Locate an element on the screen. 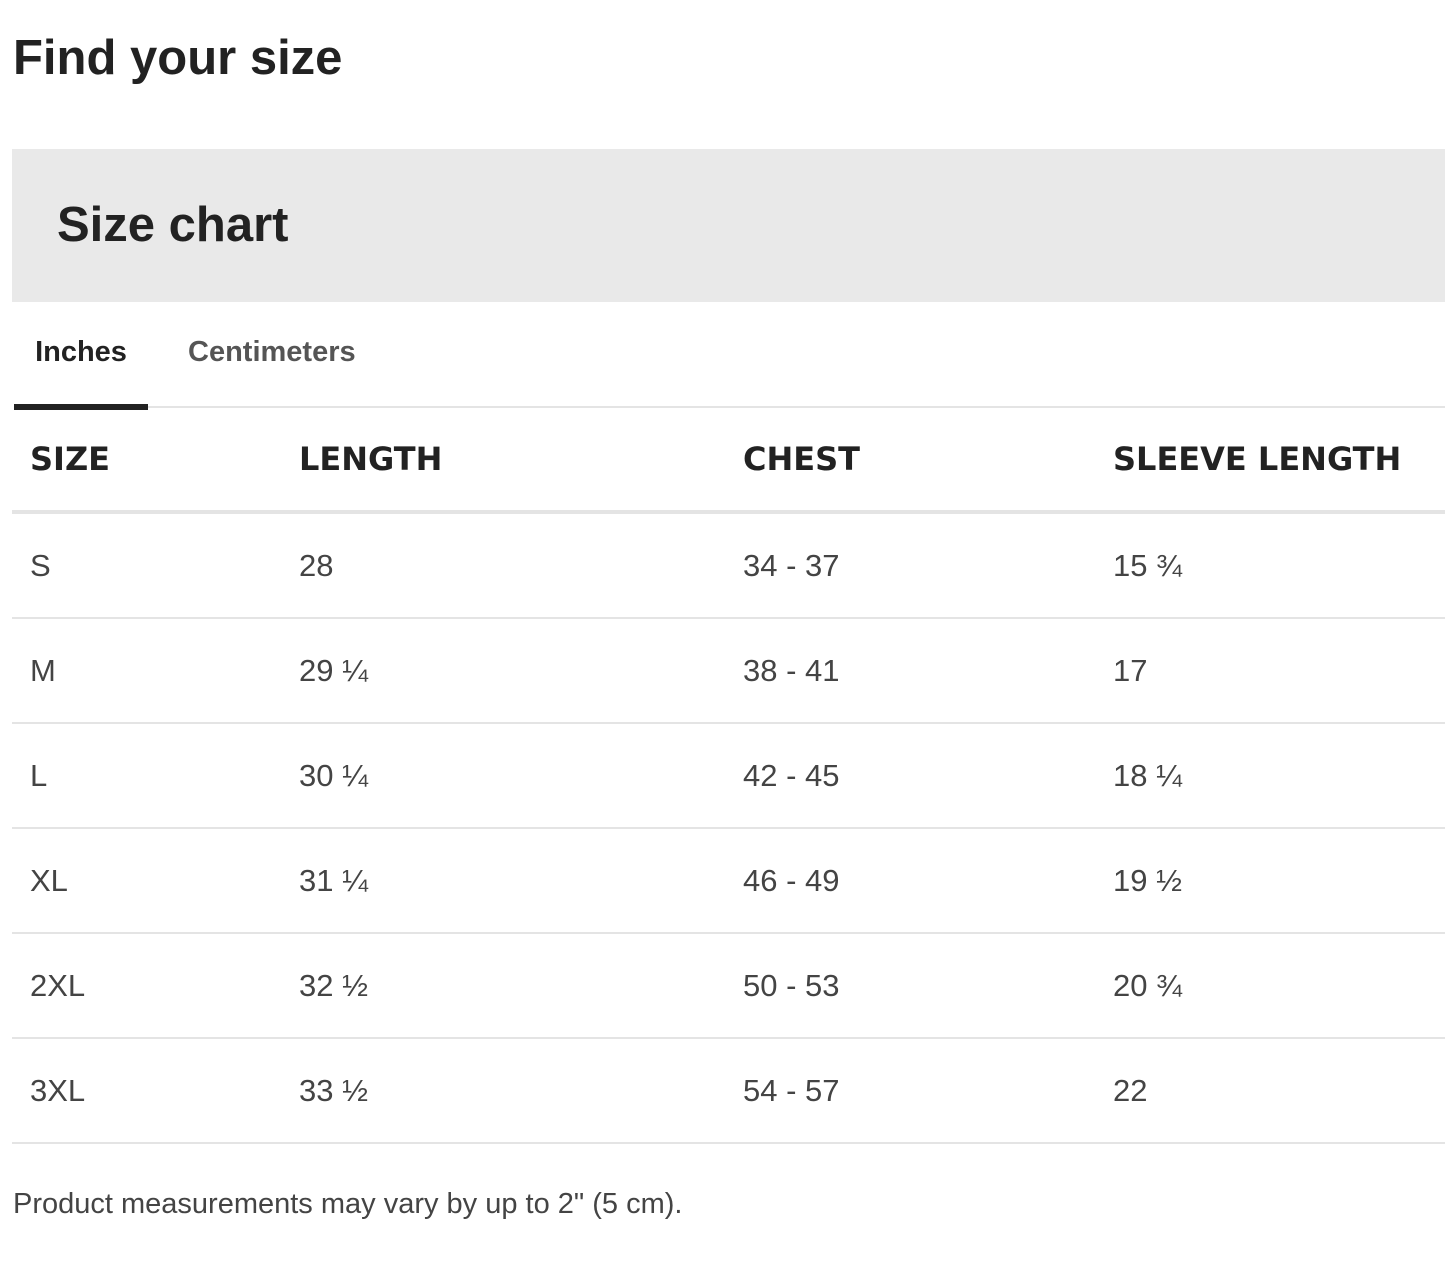 The width and height of the screenshot is (1445, 1273). cell-chest: 50 - 53 is located at coordinates (928, 986).